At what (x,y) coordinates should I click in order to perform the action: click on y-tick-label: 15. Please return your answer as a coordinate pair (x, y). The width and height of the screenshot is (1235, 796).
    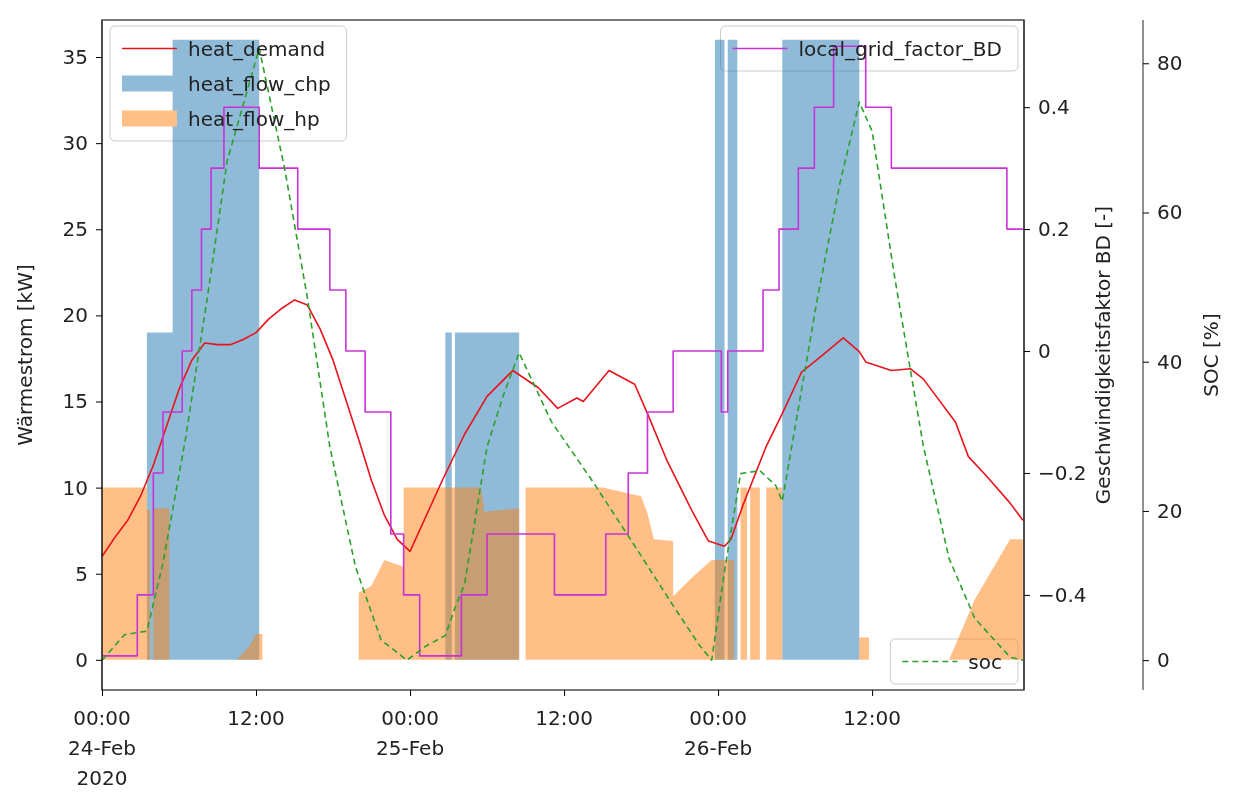
    Looking at the image, I should click on (75, 401).